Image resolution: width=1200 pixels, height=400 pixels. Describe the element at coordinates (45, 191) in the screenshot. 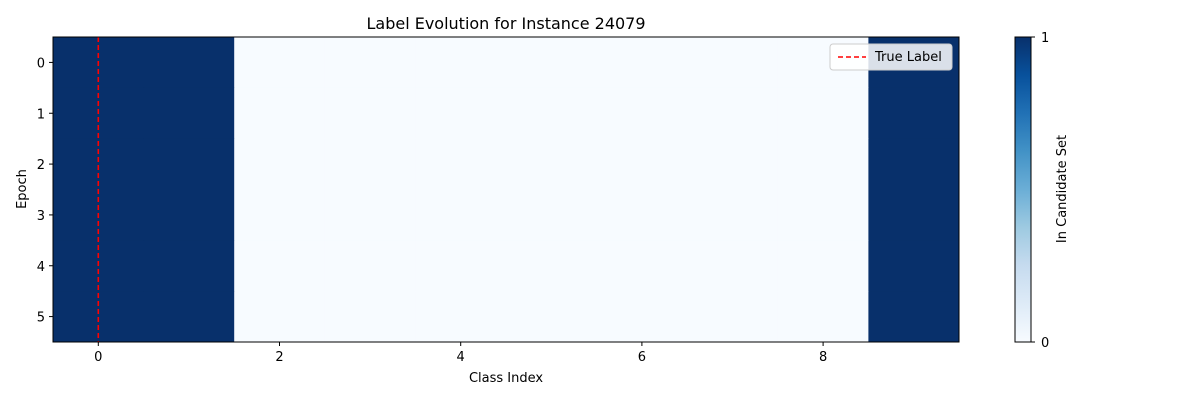

I see `y-axis-ticks: 0 1 2 3 4 5` at that location.